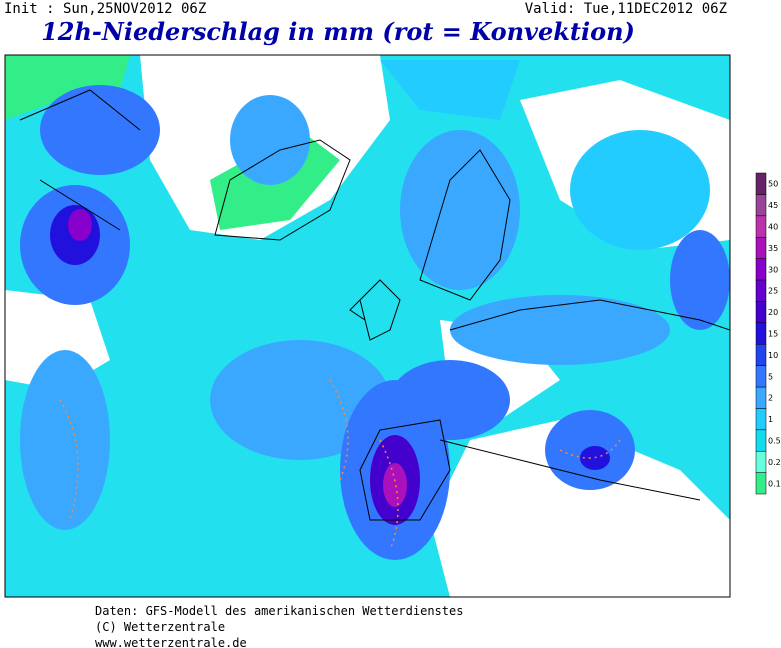 This screenshot has width=781, height=648. What do you see at coordinates (105, 9) in the screenshot?
I see `init-text: Init : Sun,25NOV2012 06Z` at bounding box center [105, 9].